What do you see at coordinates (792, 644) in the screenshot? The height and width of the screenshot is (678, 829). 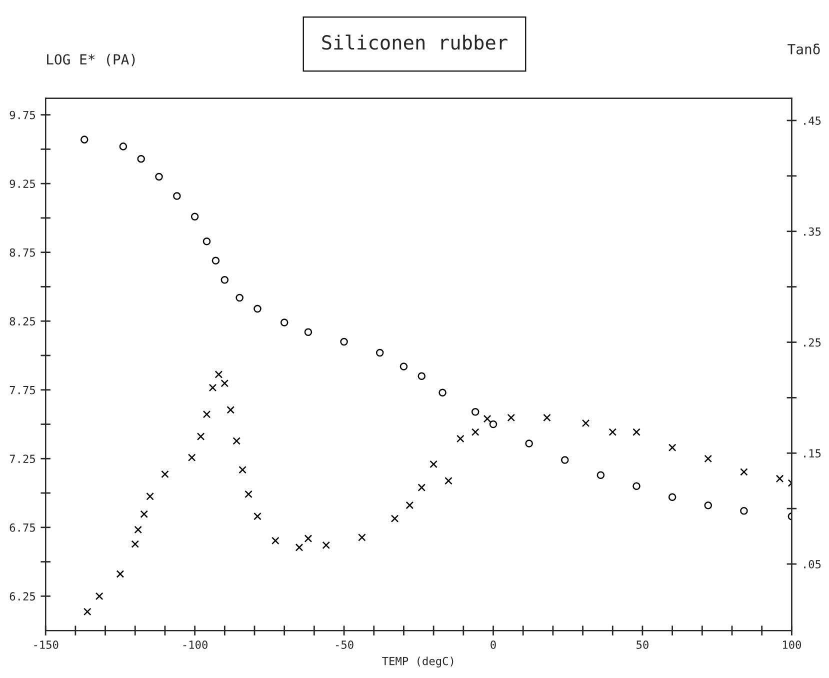 I see `x-tick-label: 100` at bounding box center [792, 644].